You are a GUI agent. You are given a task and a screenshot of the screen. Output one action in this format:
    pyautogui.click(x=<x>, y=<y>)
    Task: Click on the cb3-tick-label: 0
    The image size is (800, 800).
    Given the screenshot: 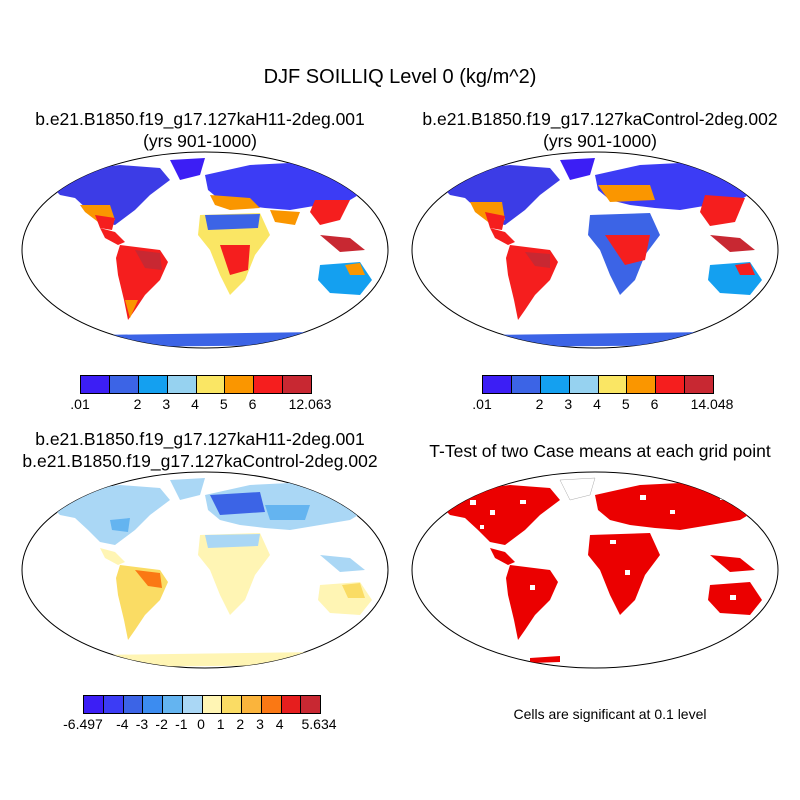 What is the action you would take?
    pyautogui.click(x=201, y=724)
    